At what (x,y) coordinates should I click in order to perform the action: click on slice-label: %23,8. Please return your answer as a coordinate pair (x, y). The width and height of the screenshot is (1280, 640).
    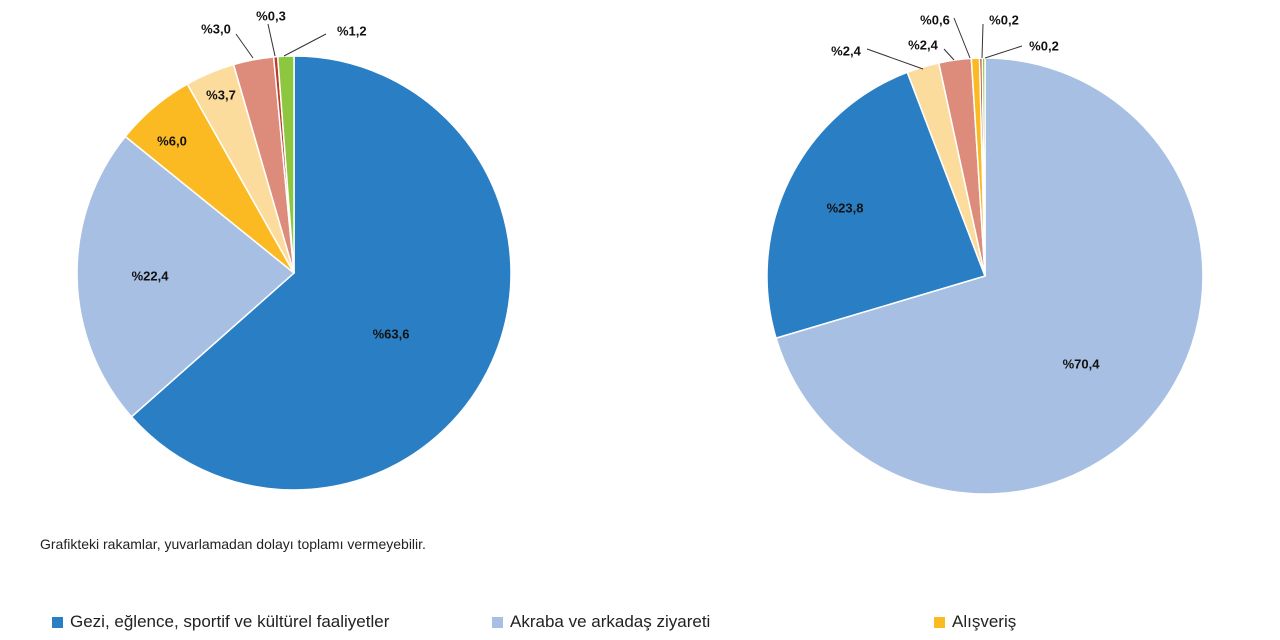
    Looking at the image, I should click on (845, 207).